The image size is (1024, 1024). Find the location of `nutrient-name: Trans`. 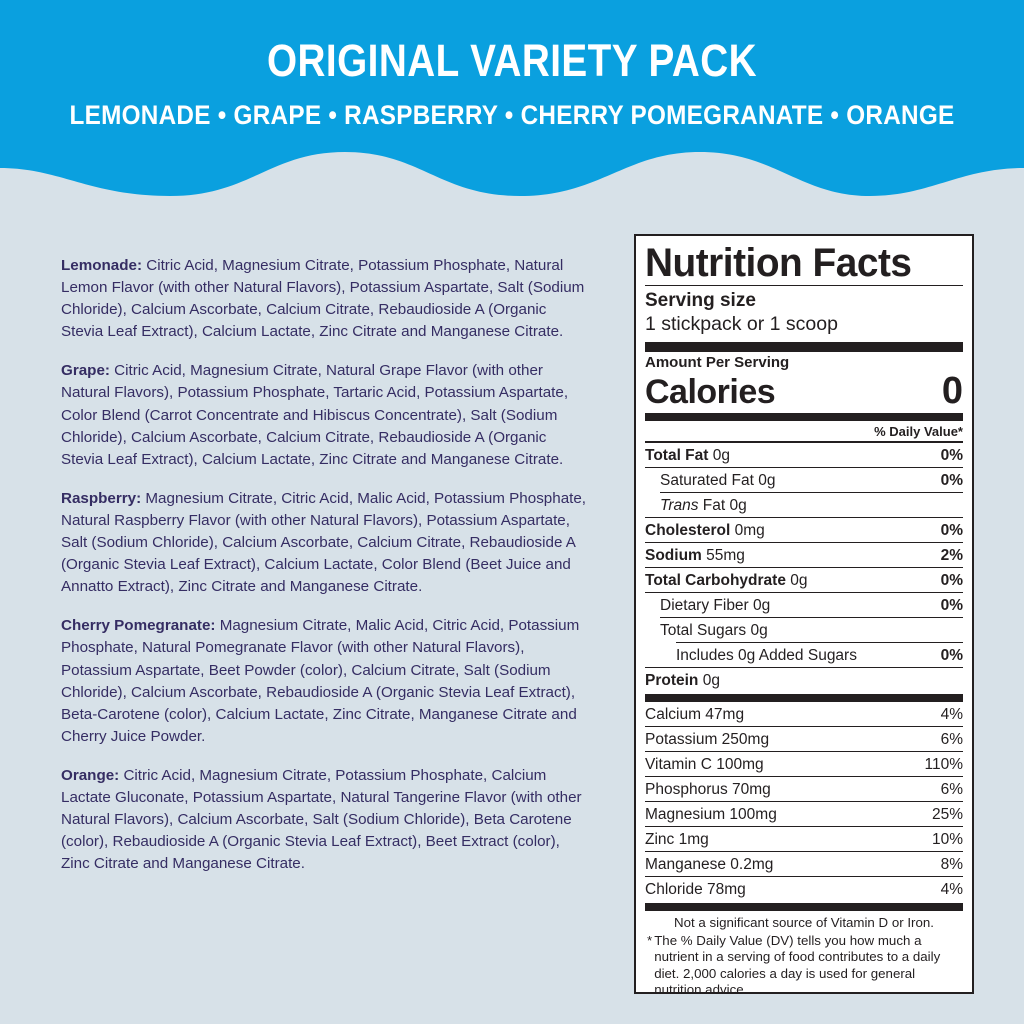

nutrient-name: Trans is located at coordinates (679, 505).